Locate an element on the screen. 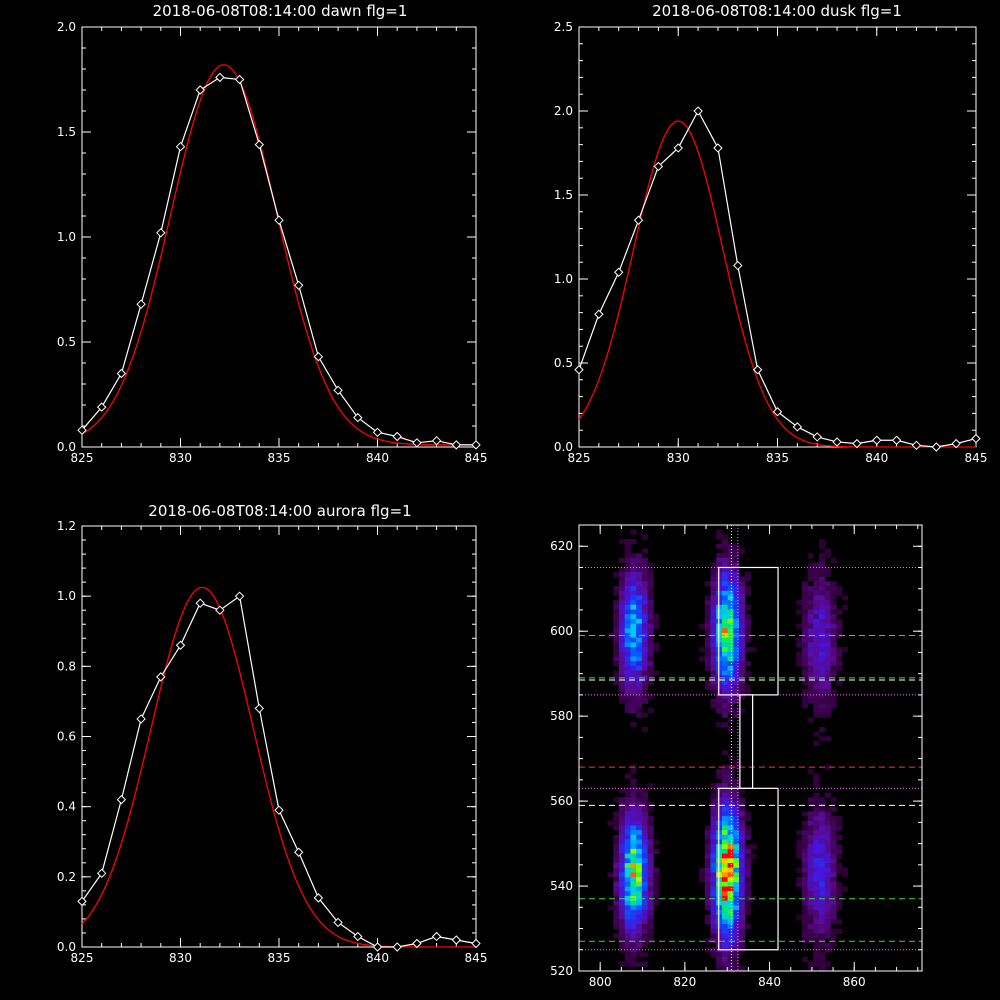  dawn-data-point is located at coordinates (220, 77).